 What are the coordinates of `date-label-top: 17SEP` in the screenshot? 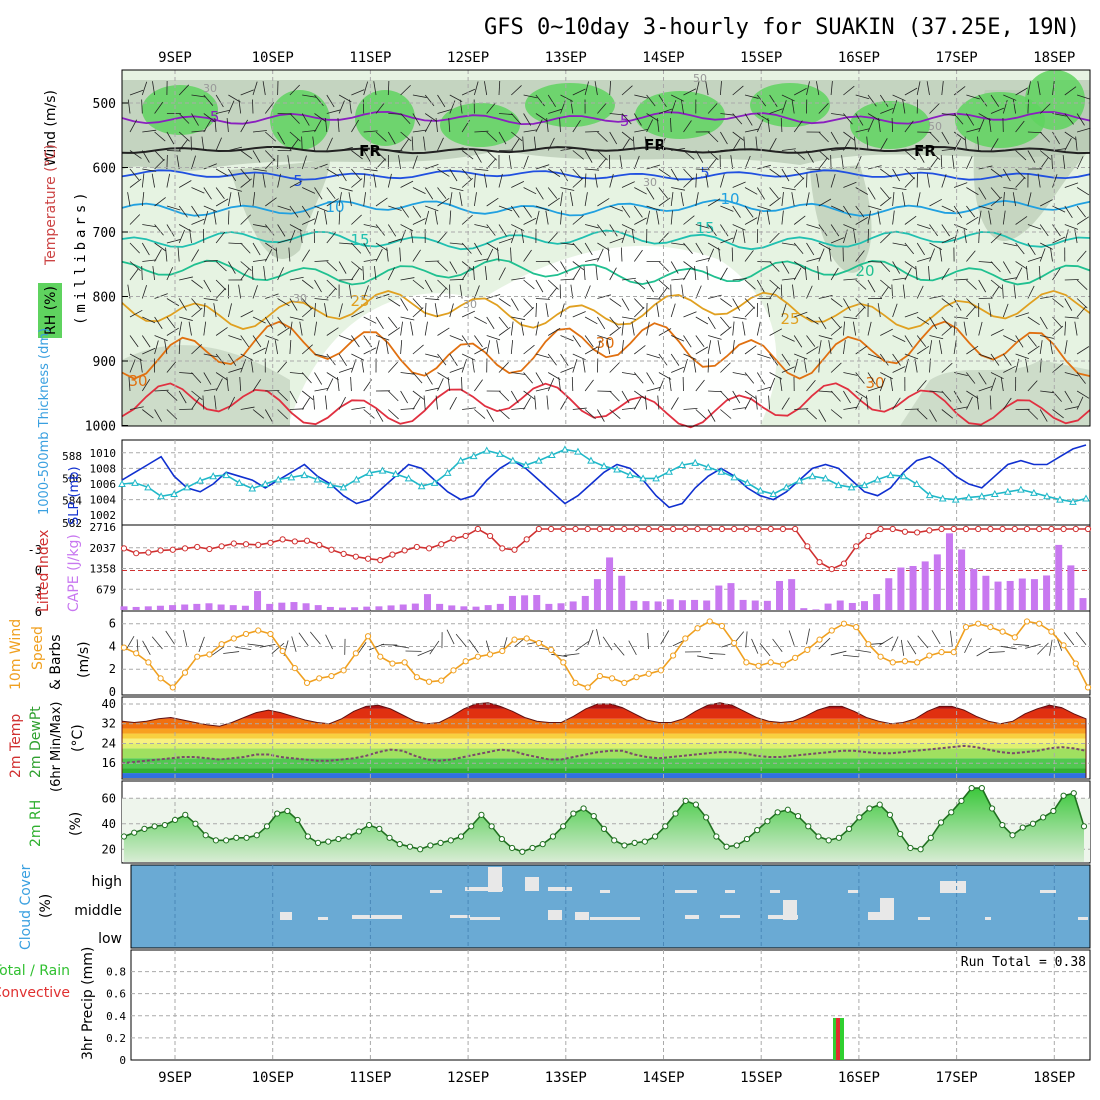 It's located at (957, 58).